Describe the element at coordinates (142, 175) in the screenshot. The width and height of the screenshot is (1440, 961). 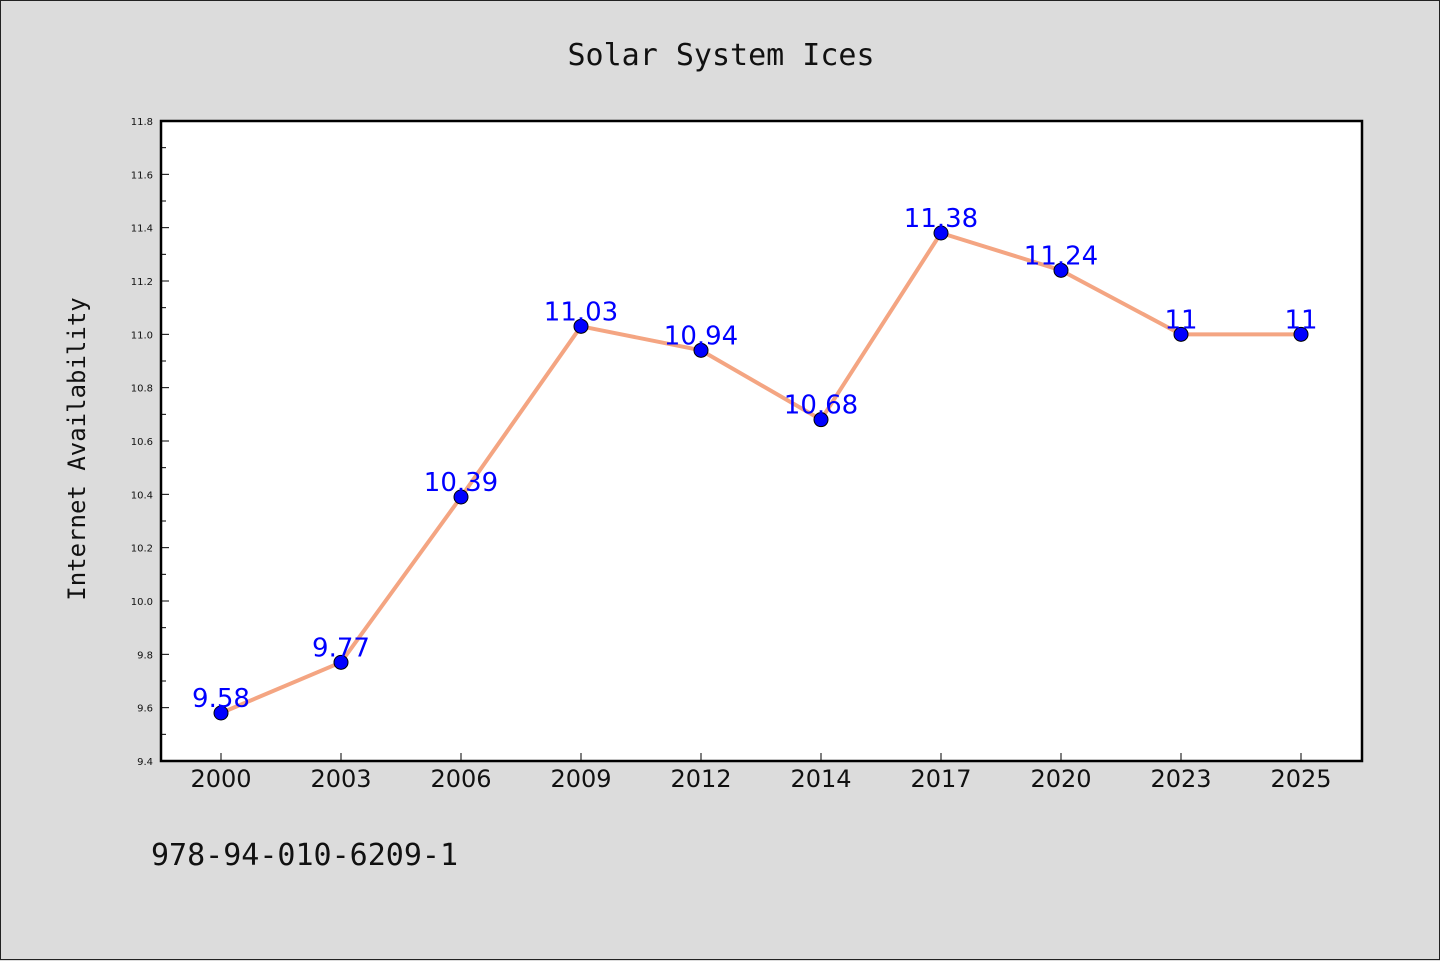
I see `y-tick-label: 11.6` at that location.